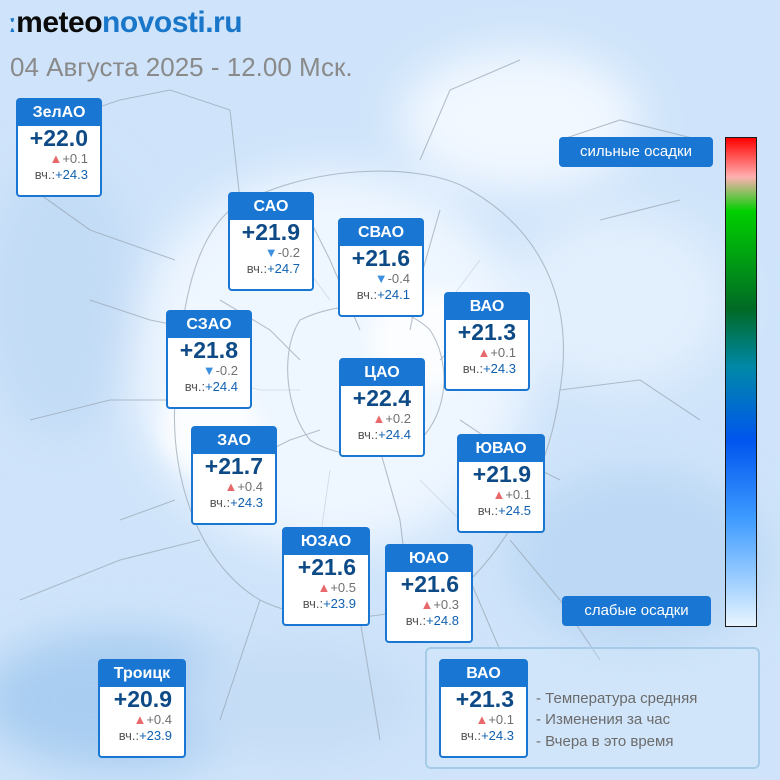 The width and height of the screenshot is (780, 780). Describe the element at coordinates (398, 418) in the screenshot. I see `change-value: +0.2` at that location.